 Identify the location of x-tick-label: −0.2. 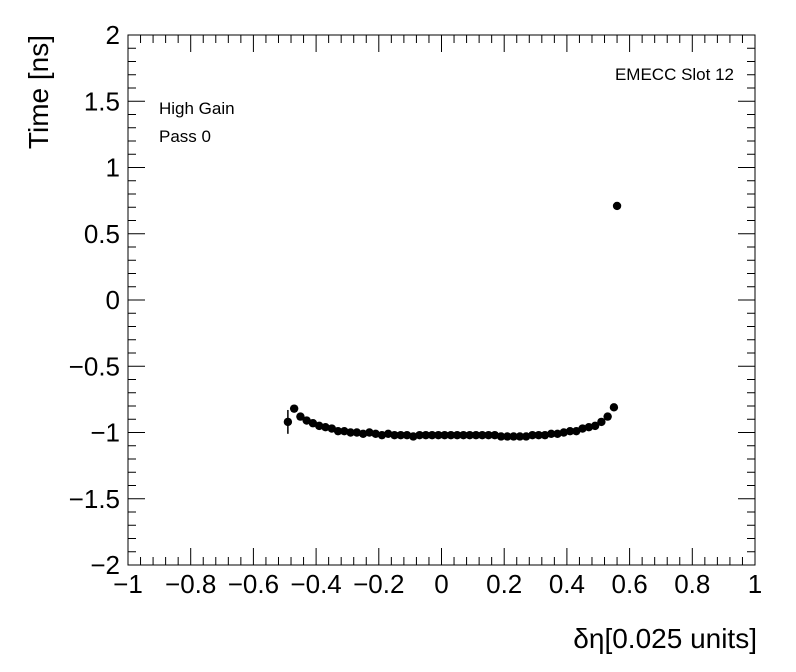
(378, 584).